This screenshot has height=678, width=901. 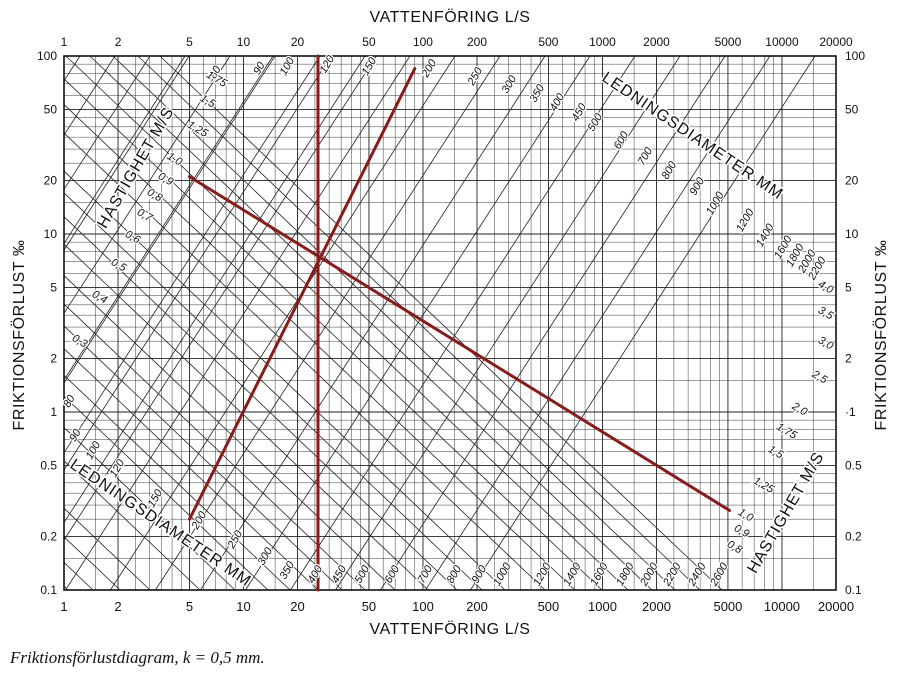 I want to click on velocity-label-right: 3,5, so click(x=826, y=313).